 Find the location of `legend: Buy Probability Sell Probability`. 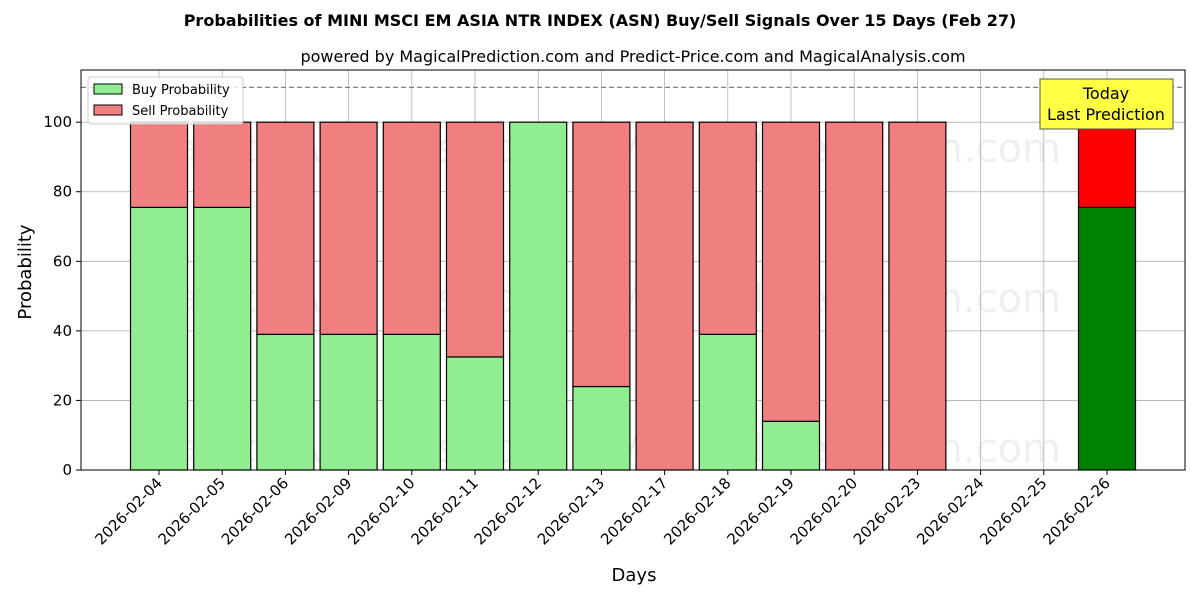

legend: Buy Probability Sell Probability is located at coordinates (165, 100).